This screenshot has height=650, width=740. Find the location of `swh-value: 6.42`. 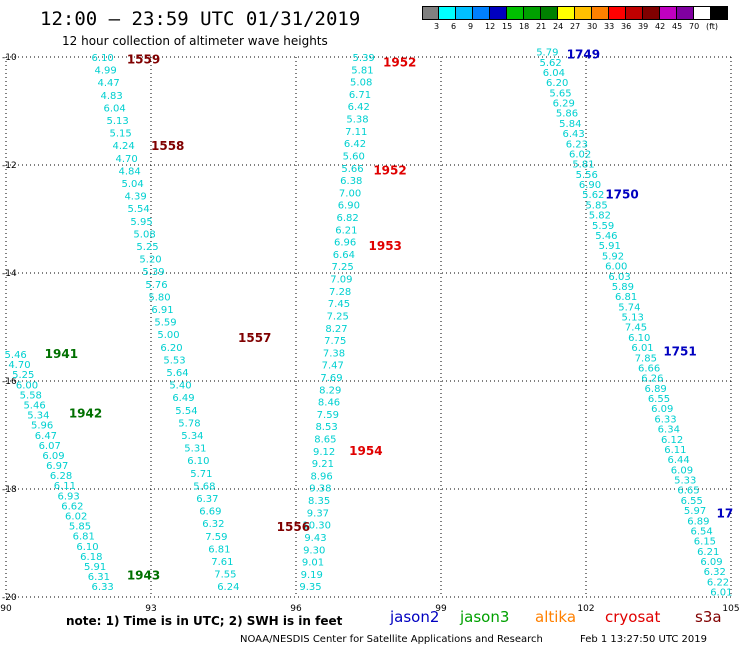

swh-value: 6.42 is located at coordinates (355, 144).